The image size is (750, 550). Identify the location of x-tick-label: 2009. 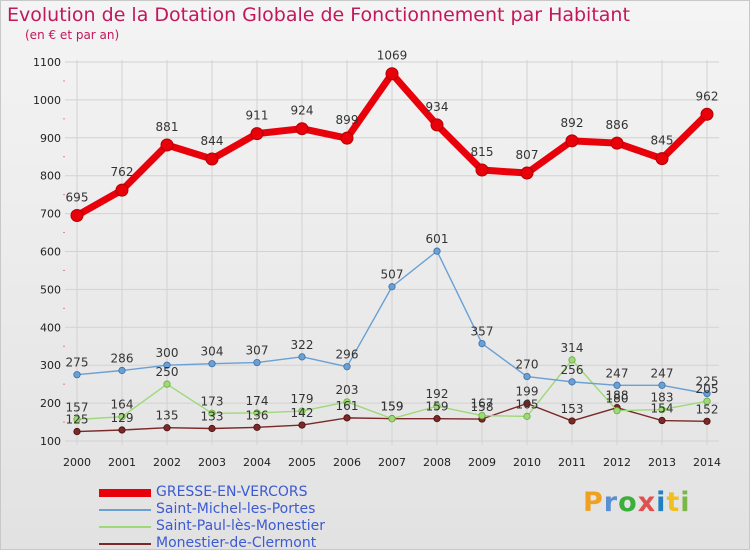
(482, 462).